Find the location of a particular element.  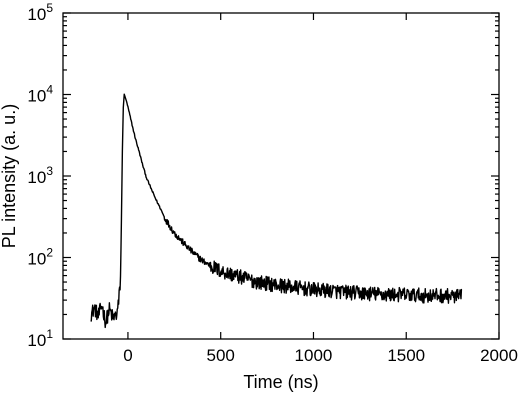

y-tick-label-4: 10⁵ is located at coordinates (40, 12).